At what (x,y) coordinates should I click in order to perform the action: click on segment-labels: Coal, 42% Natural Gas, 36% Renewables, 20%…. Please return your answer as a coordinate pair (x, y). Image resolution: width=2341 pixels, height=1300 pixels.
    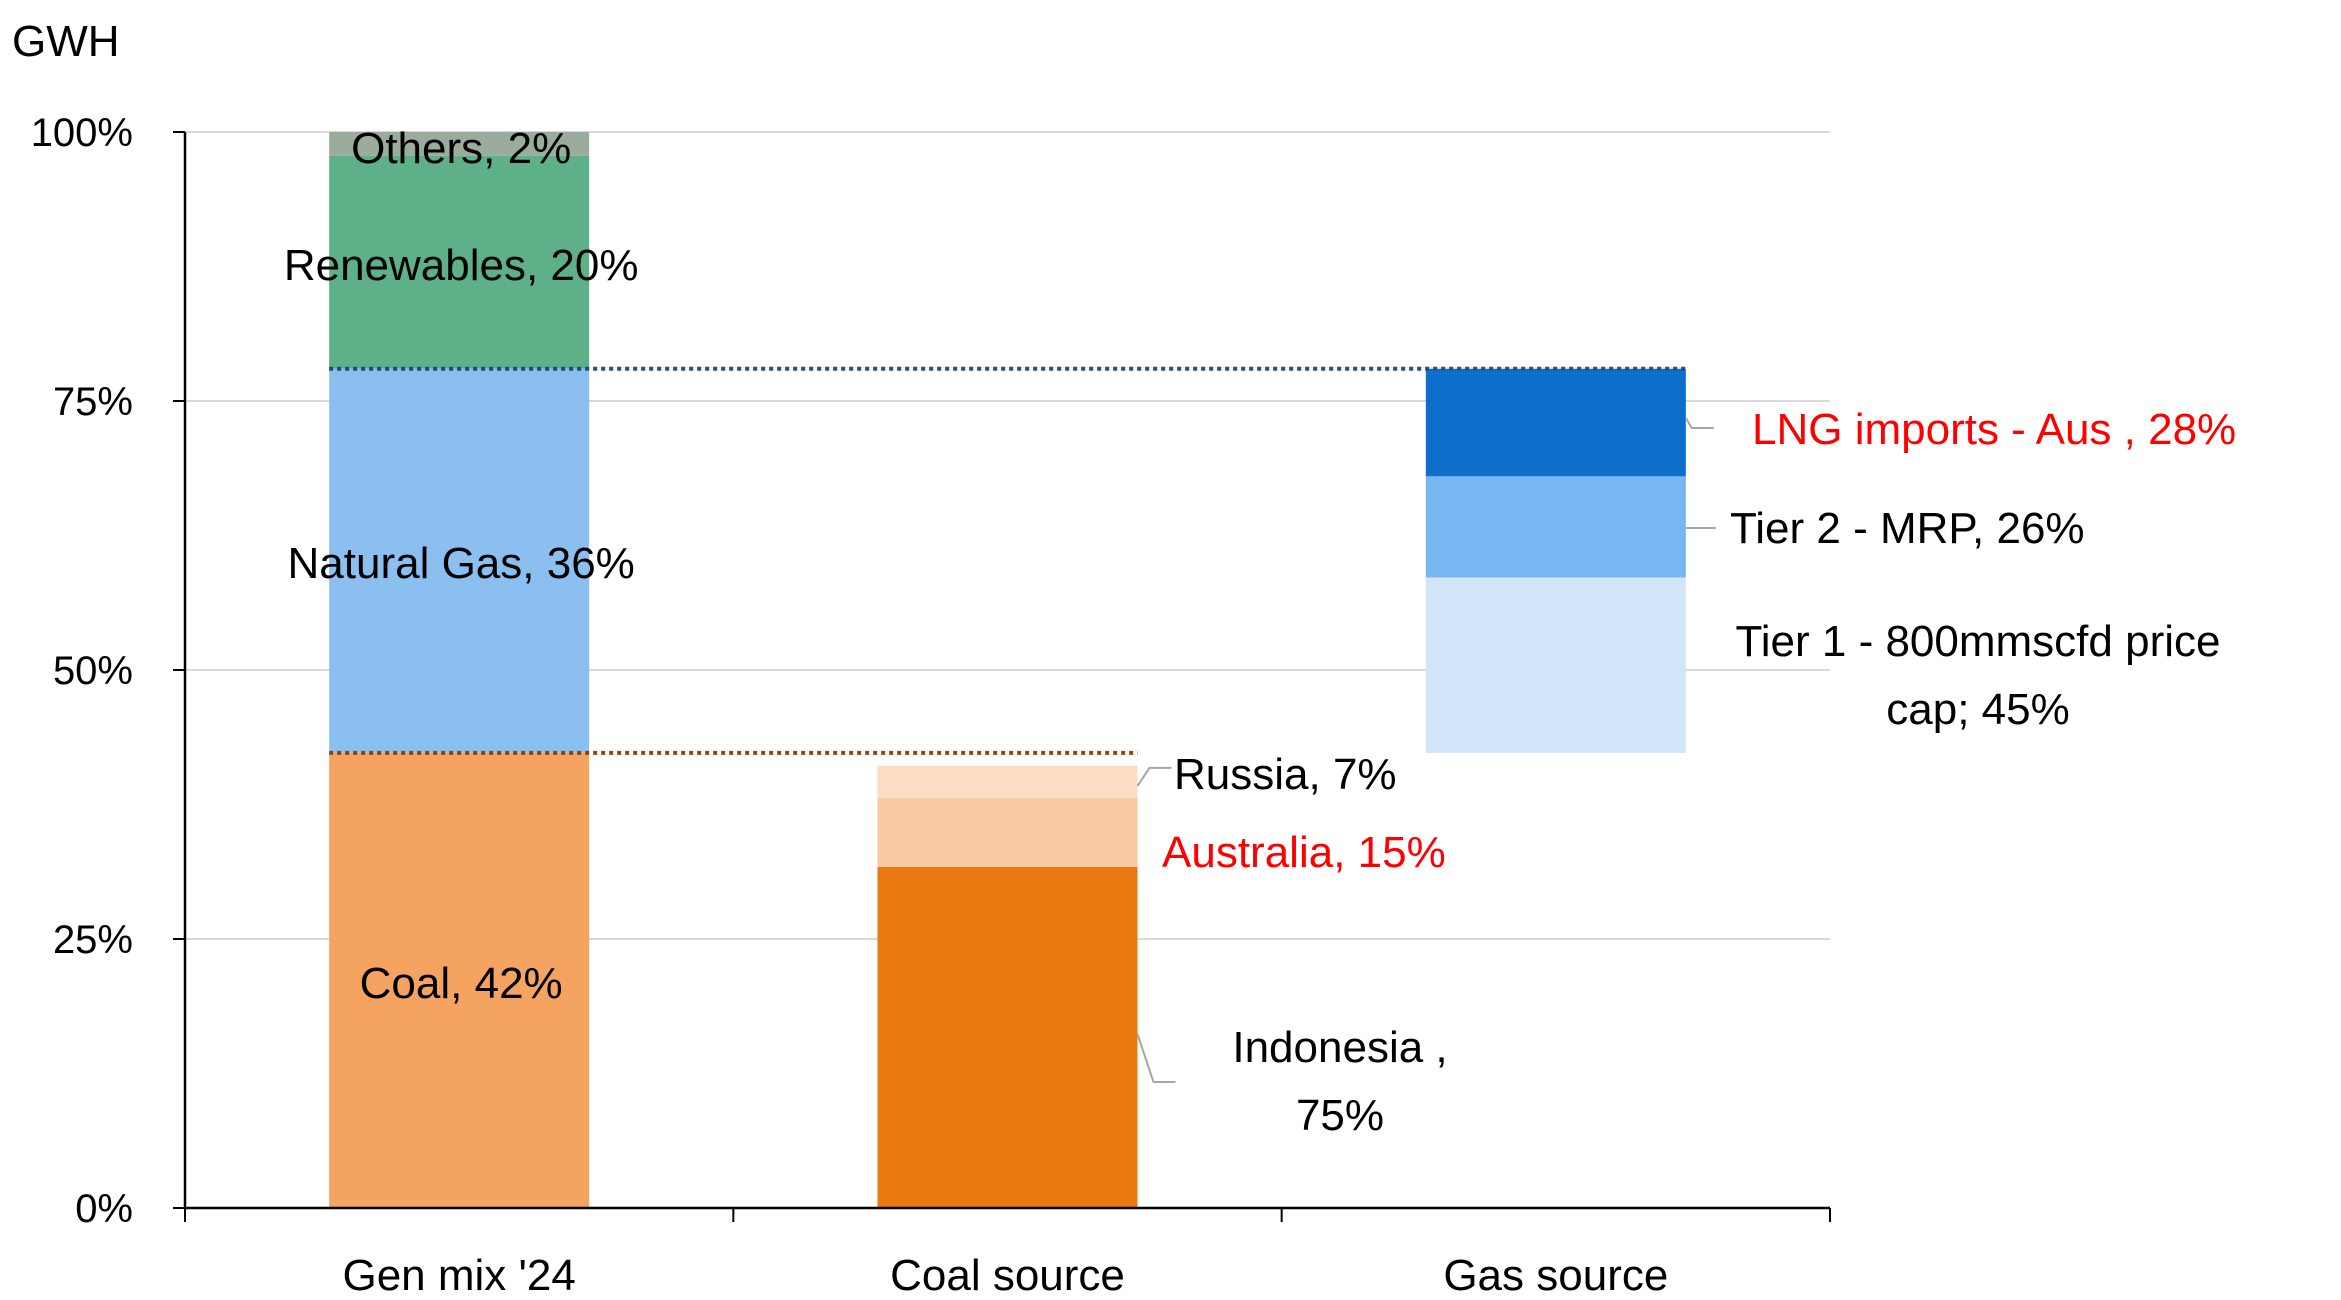
    Looking at the image, I should click on (461, 566).